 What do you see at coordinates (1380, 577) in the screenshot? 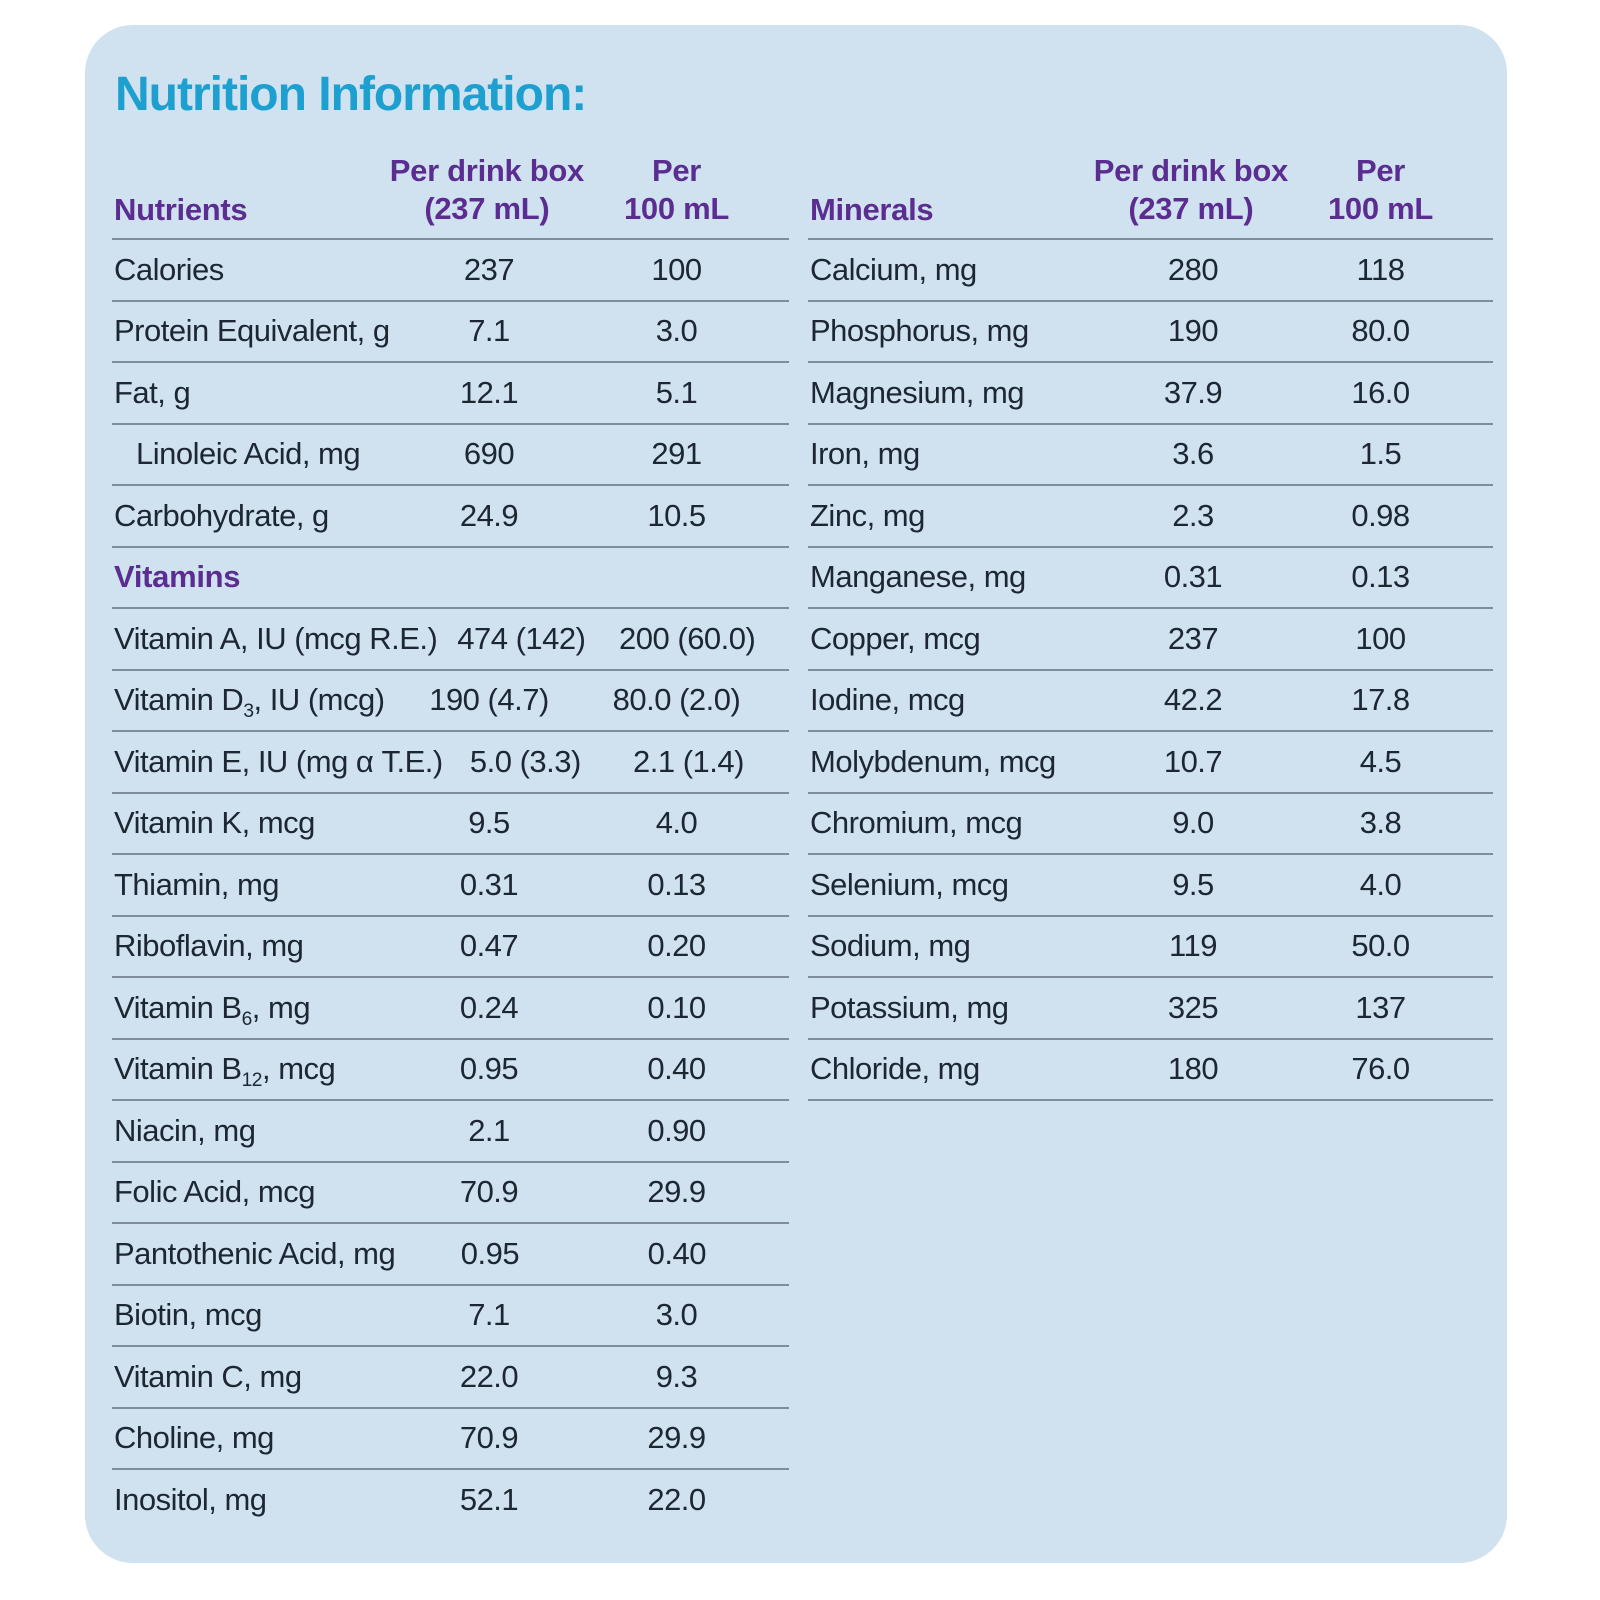
I see `value-per-100ml: 0.13` at bounding box center [1380, 577].